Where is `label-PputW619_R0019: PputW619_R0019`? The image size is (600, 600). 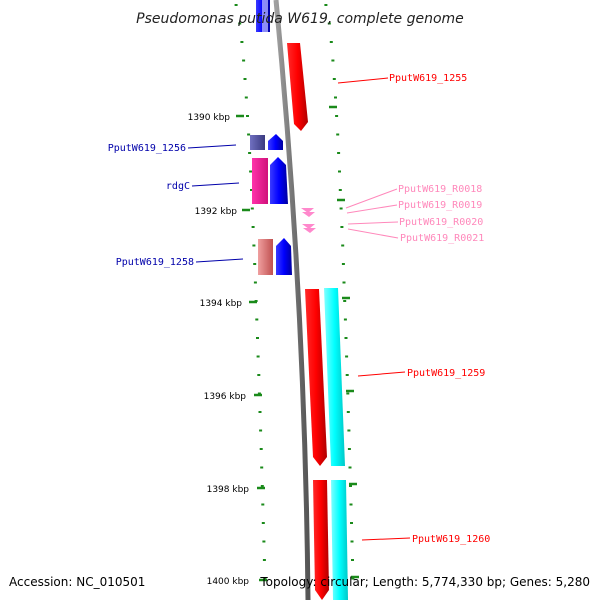
label-PputW619_R0019: PputW619_R0019 is located at coordinates (440, 205).